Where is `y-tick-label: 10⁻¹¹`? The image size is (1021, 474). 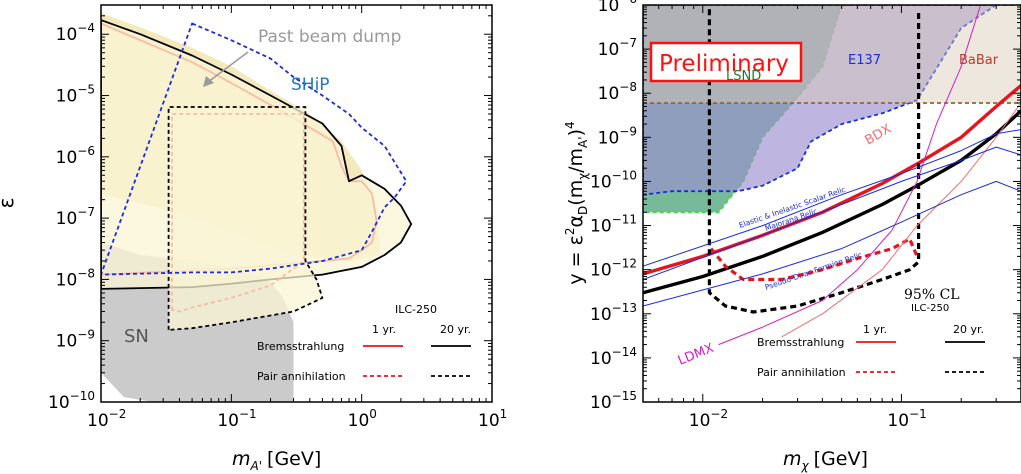 y-tick-label: 10⁻¹¹ is located at coordinates (613, 225).